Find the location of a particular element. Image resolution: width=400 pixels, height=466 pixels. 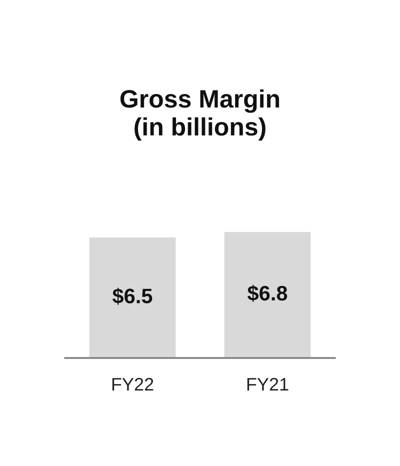

chart-title: Gross Margin (in billions) is located at coordinates (200, 115).